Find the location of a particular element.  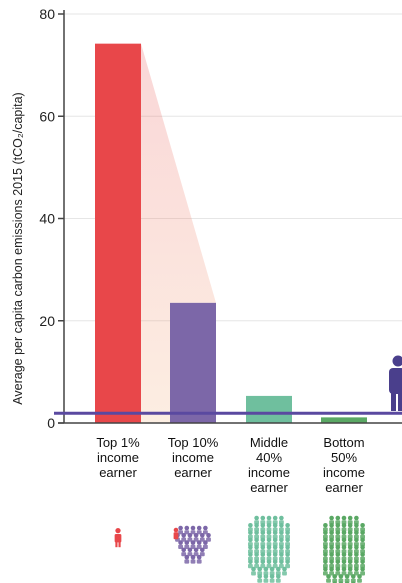

category-label: 40% is located at coordinates (269, 457).